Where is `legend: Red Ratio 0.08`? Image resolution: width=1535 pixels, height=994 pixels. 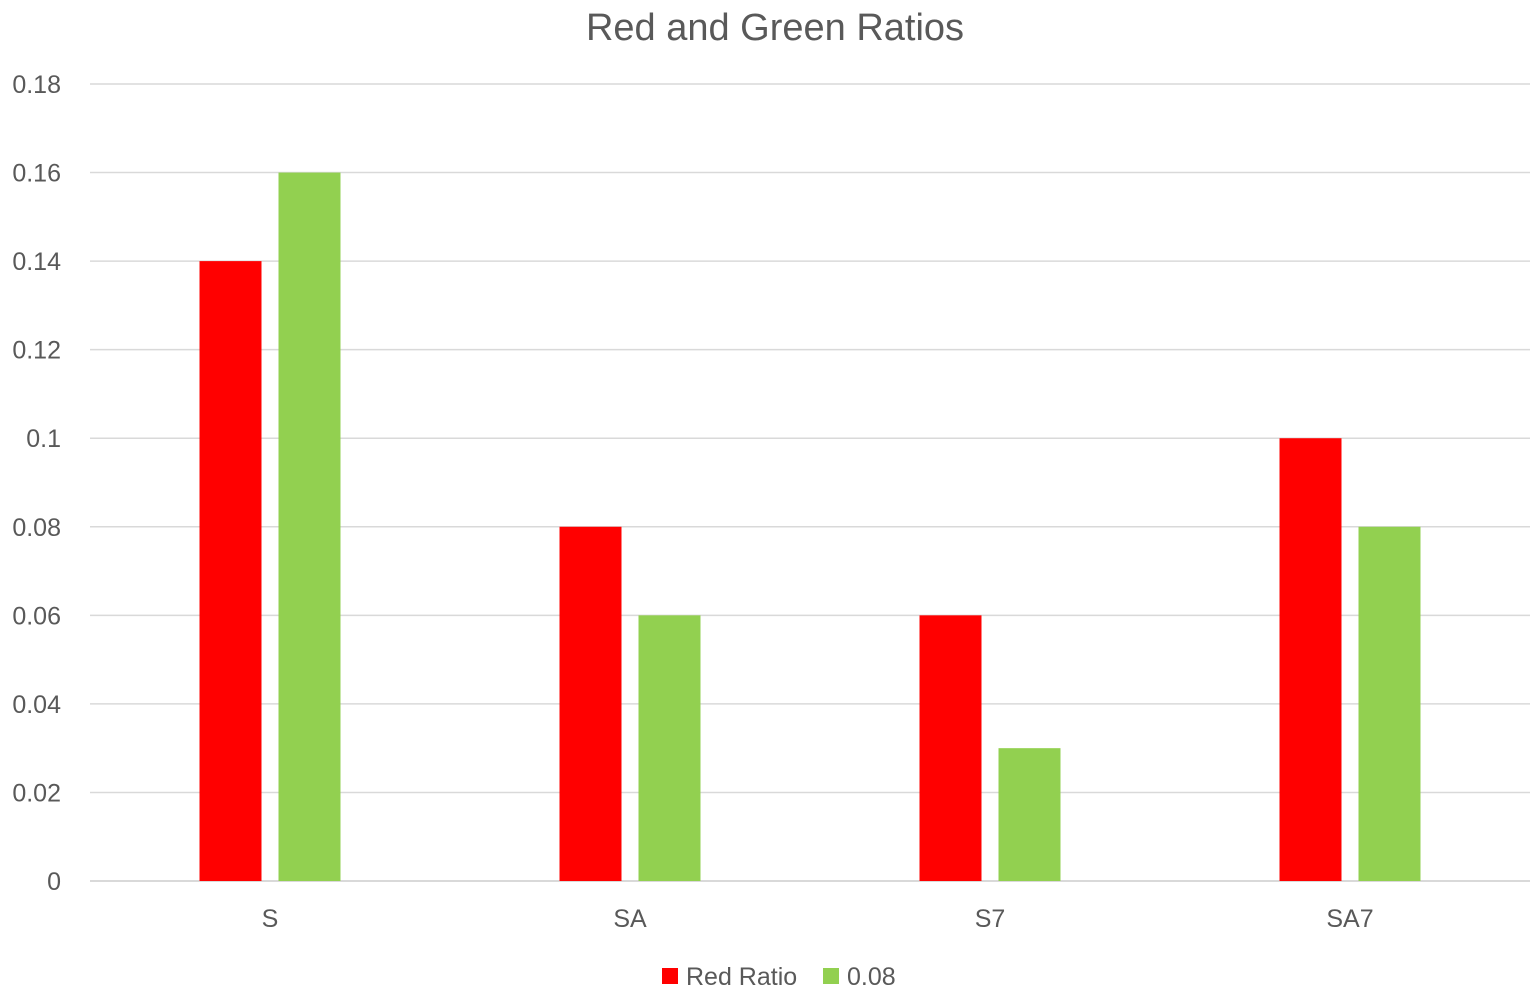
legend: Red Ratio 0.08 is located at coordinates (779, 977).